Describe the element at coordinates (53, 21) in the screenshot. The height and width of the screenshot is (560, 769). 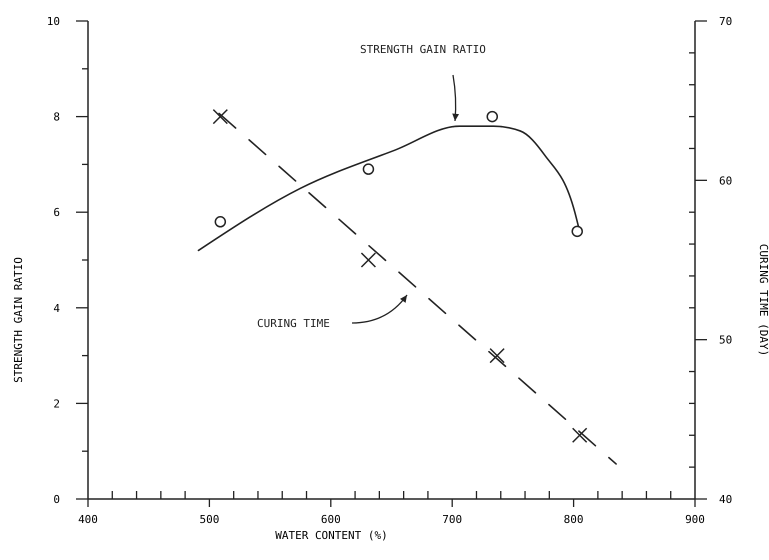
I see `y-tick-label: 10` at that location.